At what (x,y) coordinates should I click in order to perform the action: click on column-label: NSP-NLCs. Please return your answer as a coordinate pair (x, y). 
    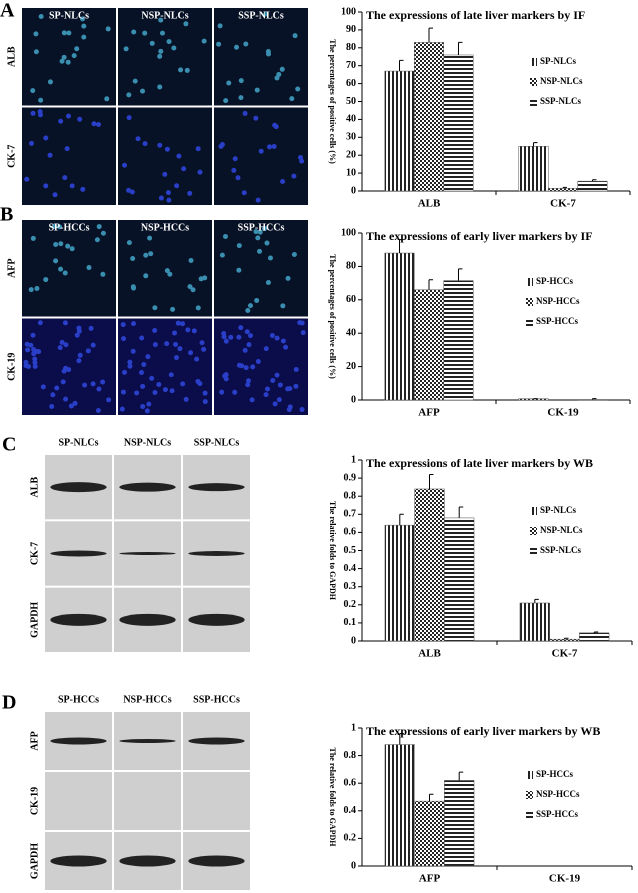
    Looking at the image, I should click on (147, 442).